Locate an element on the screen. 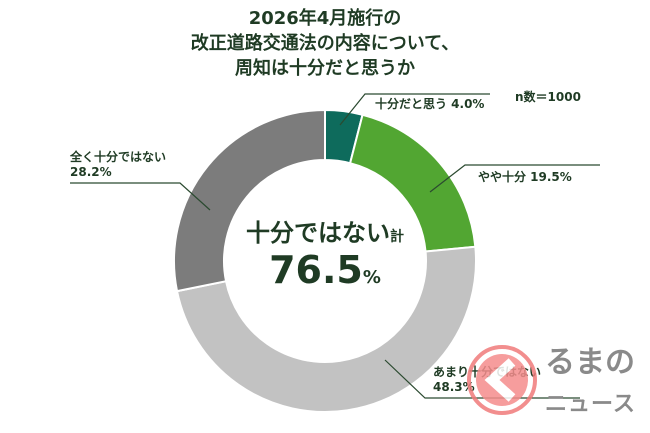 The height and width of the screenshot is (433, 650). title-line-2: 改正道路交通法の内容について、 is located at coordinates (325, 43).